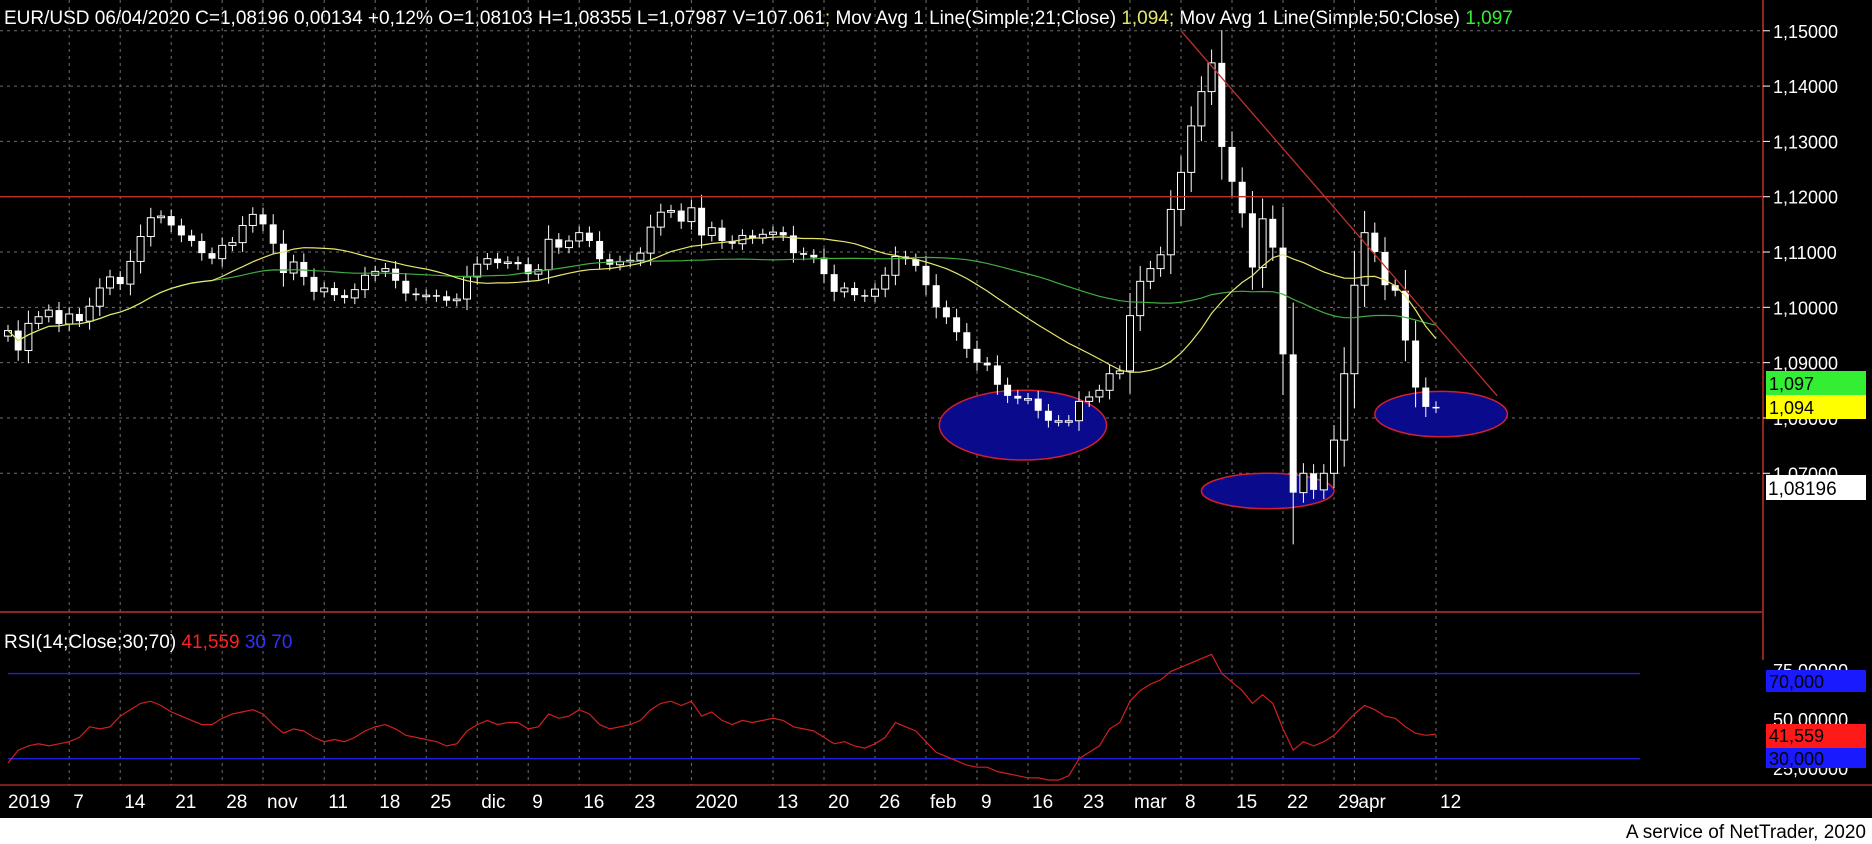 This screenshot has height=844, width=1872. Describe the element at coordinates (338, 802) in the screenshot. I see `time-axis-label: 11` at that location.